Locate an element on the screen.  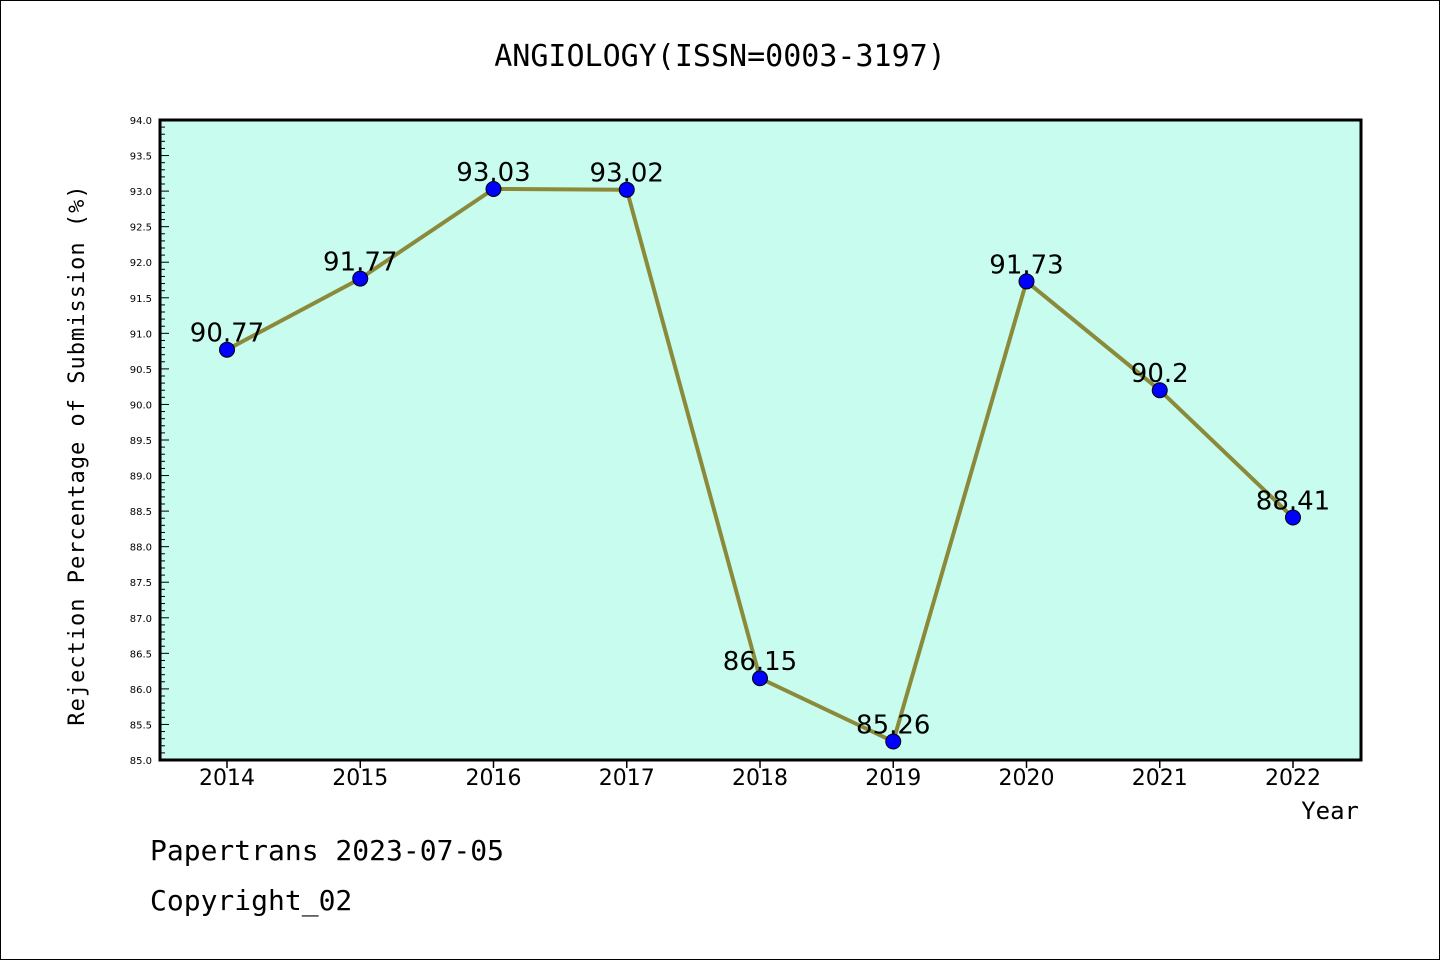
x-tick-label: 2015 is located at coordinates (360, 778).